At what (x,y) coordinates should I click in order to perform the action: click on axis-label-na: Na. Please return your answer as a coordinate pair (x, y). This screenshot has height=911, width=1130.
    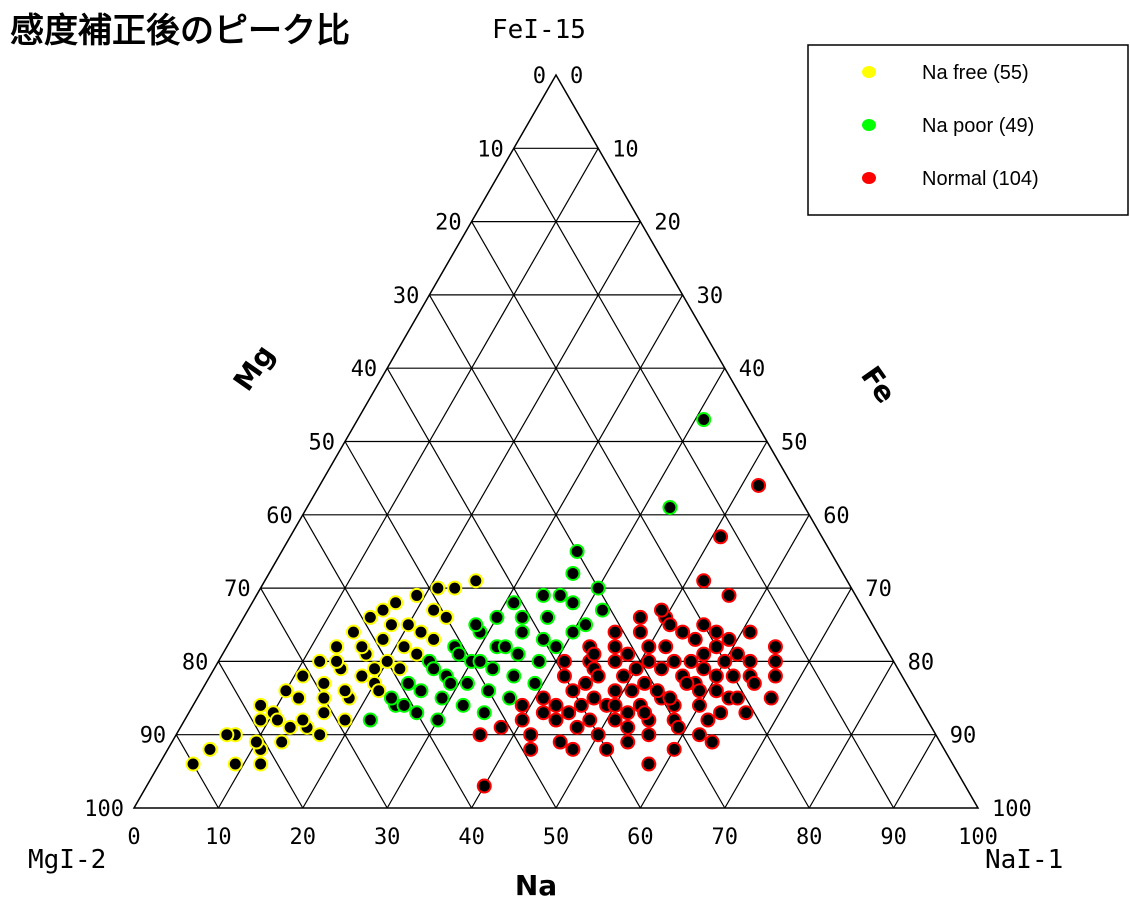
    Looking at the image, I should click on (536, 885).